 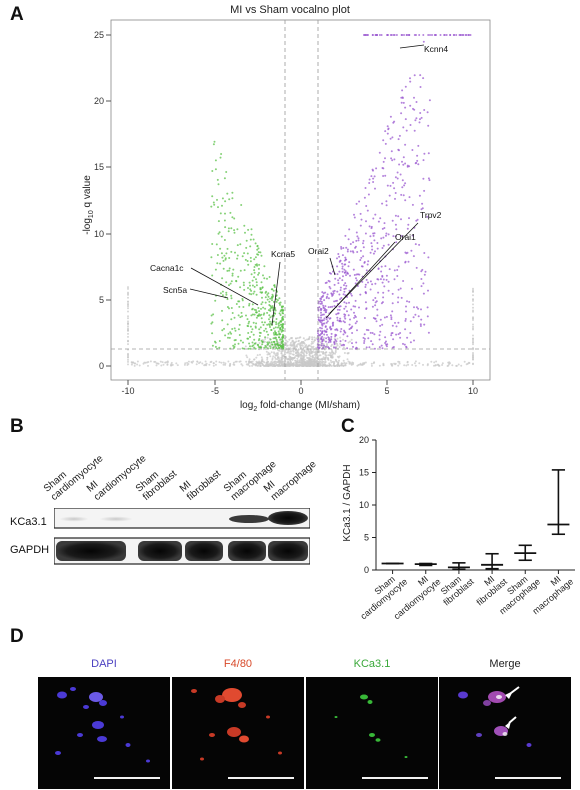 I want to click on volcano-ylabel: -log10 q value, so click(x=88, y=205).